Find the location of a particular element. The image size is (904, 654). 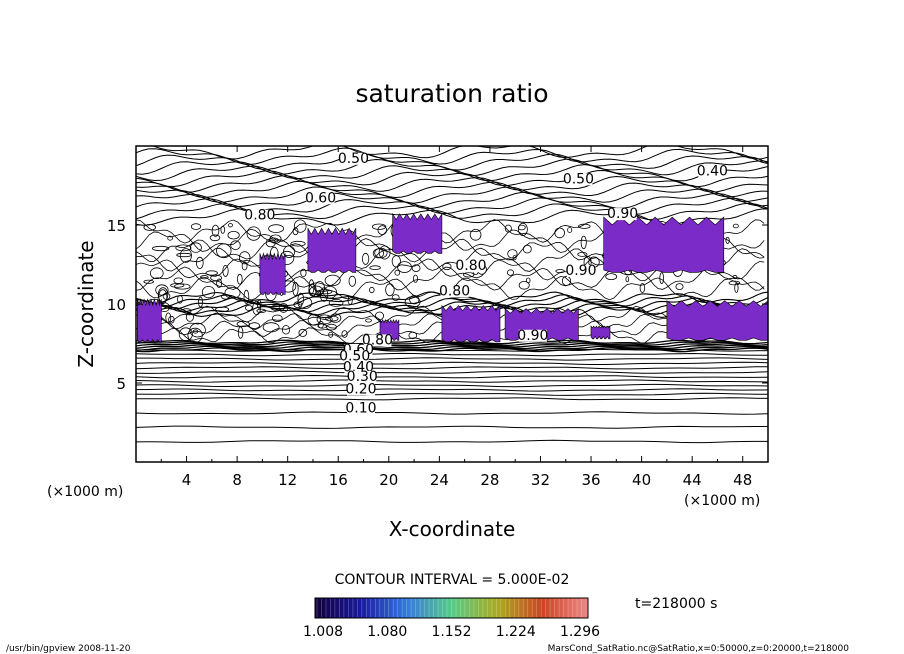

x-tick-label: 12 is located at coordinates (287, 480).